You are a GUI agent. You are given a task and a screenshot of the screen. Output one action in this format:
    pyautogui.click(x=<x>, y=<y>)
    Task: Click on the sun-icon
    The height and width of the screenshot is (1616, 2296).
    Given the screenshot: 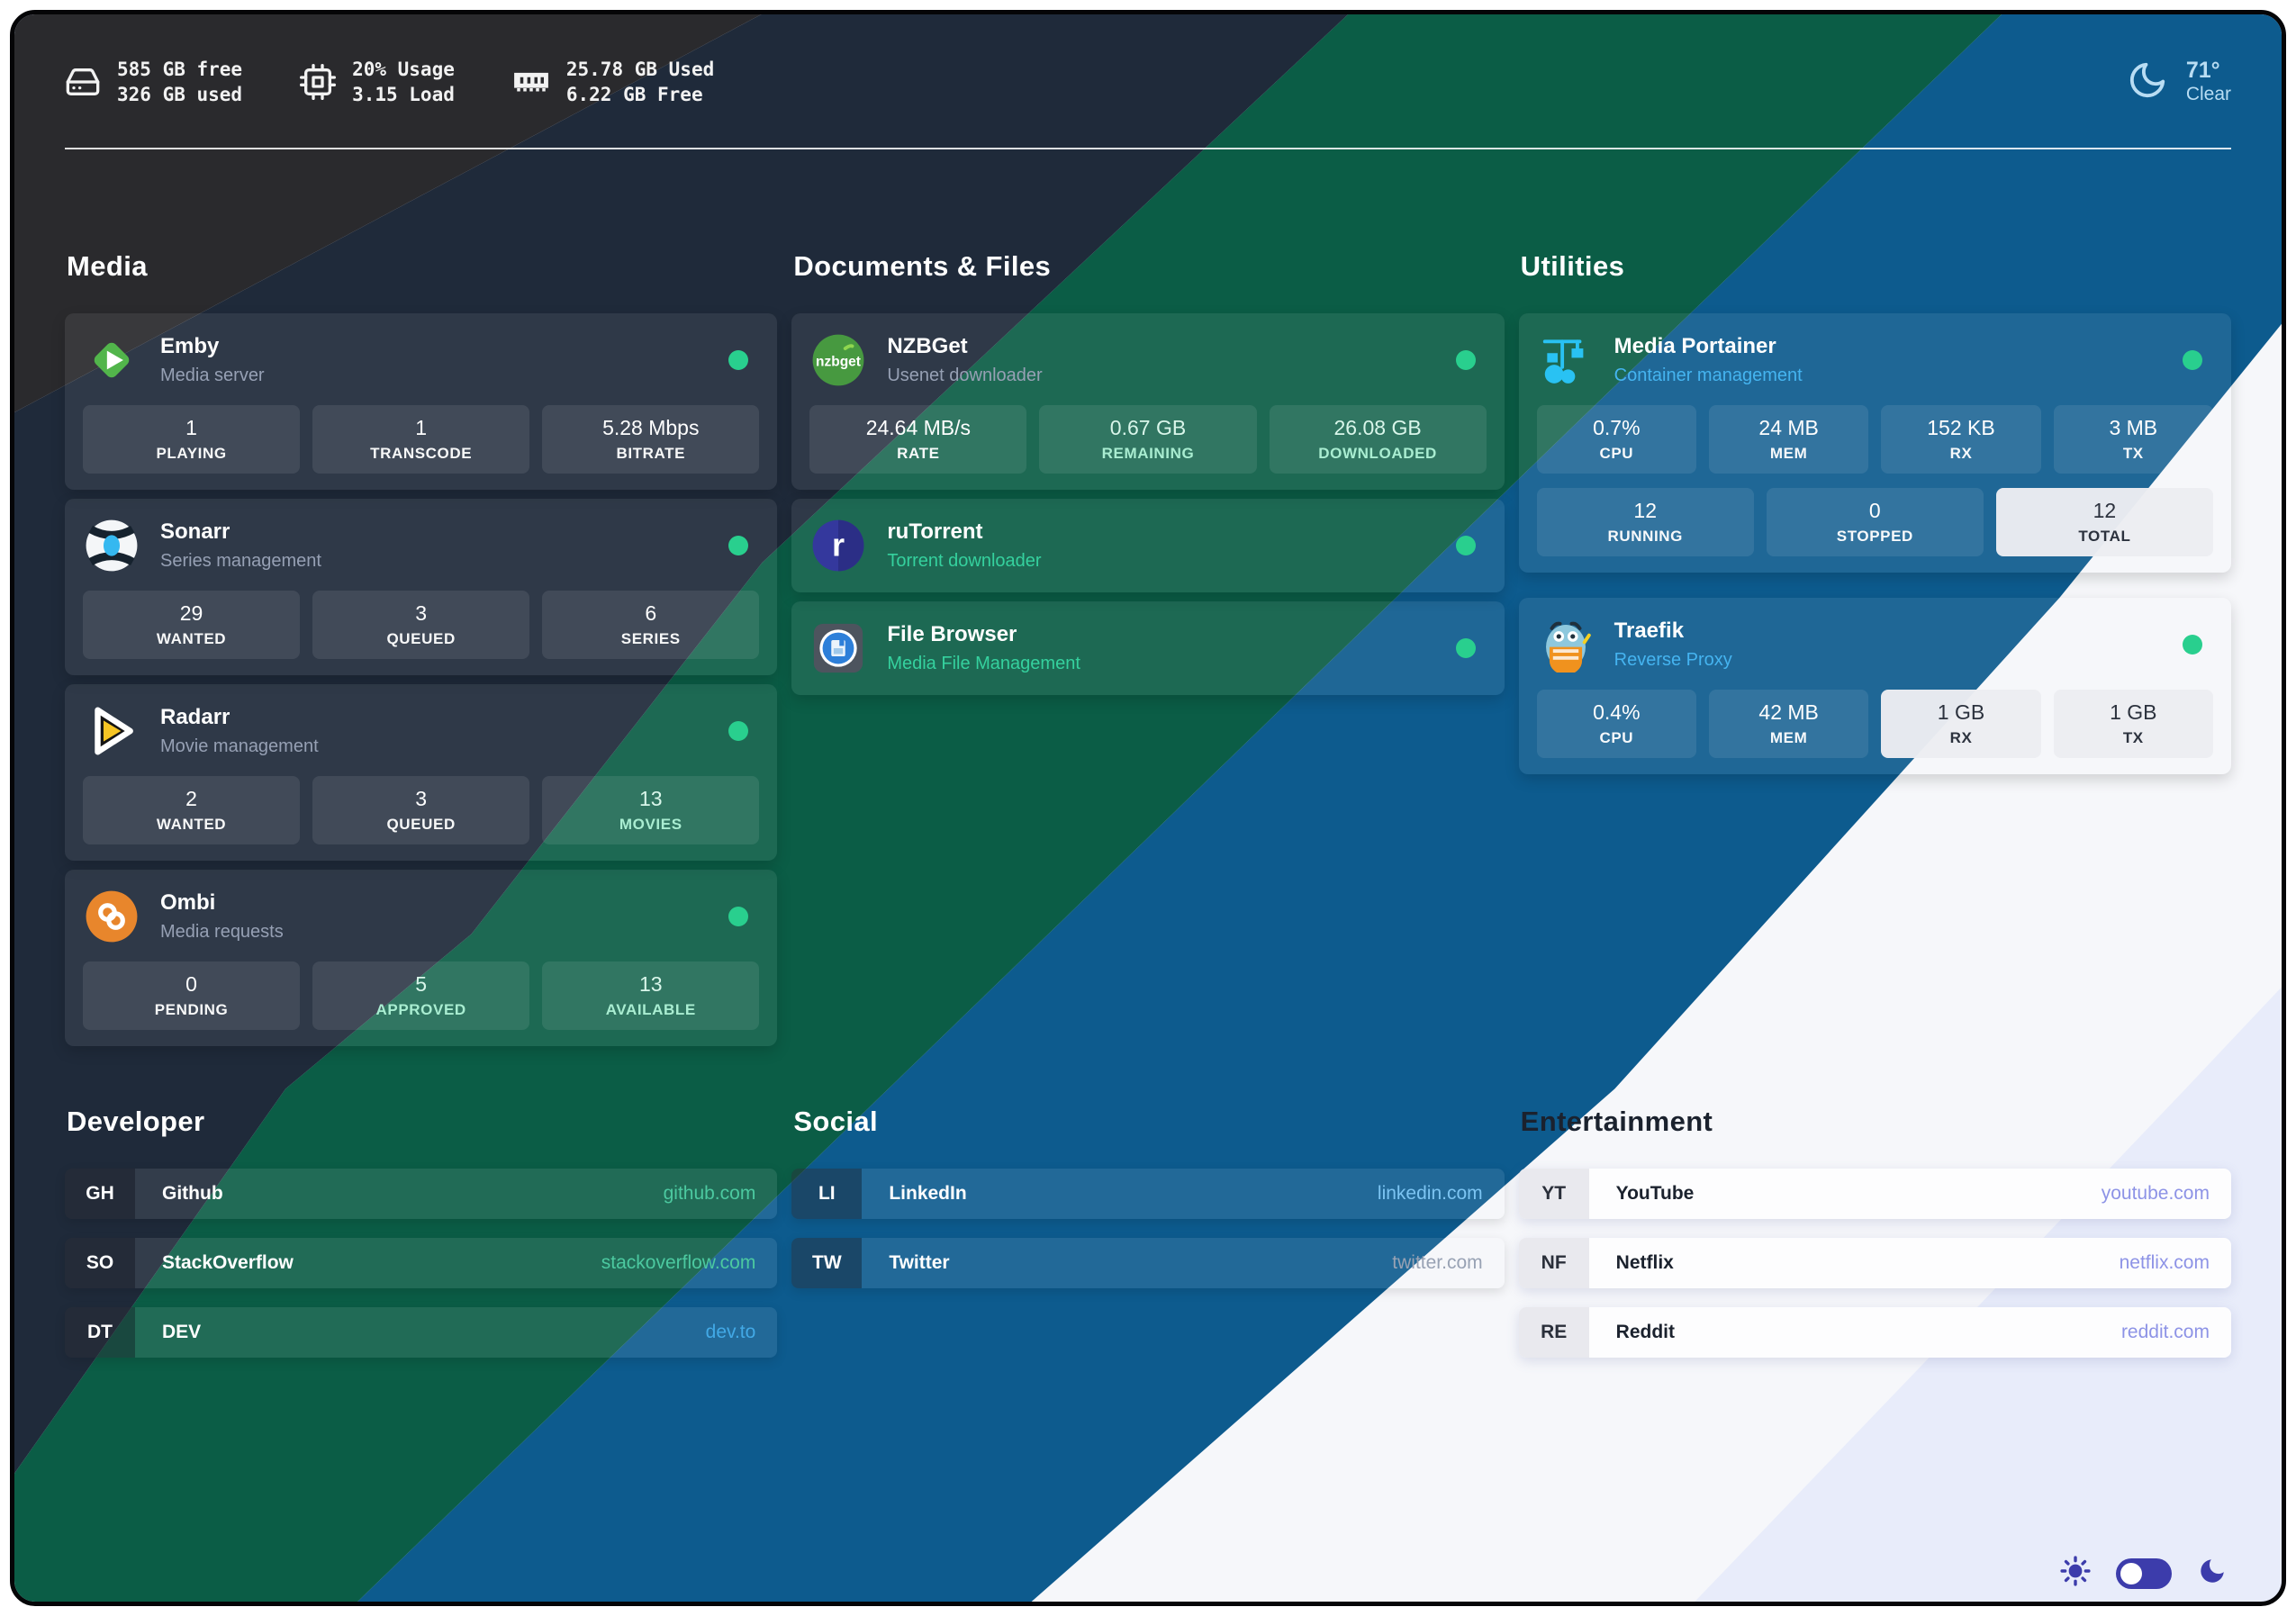 What is the action you would take?
    pyautogui.click(x=2075, y=1573)
    